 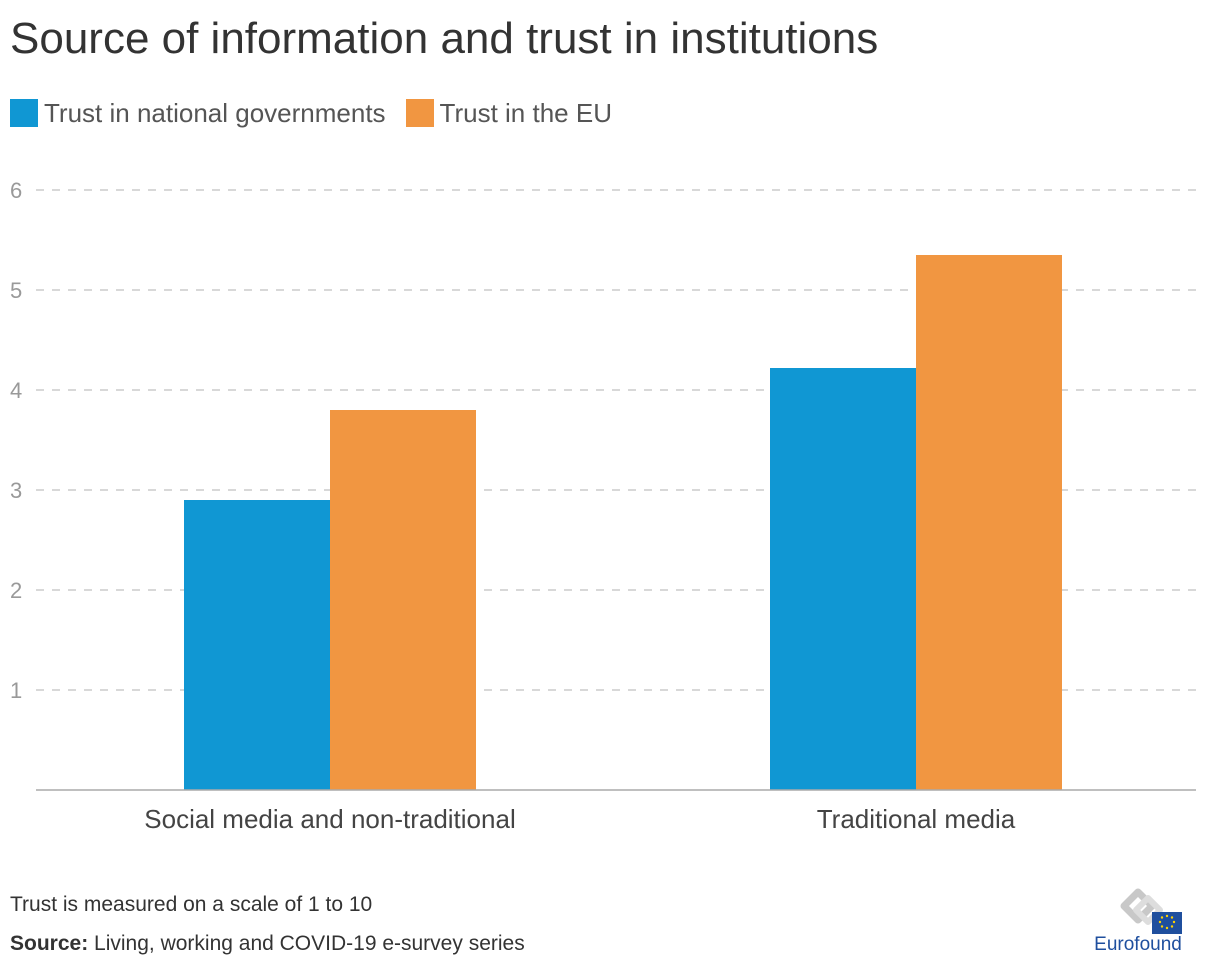 What do you see at coordinates (16, 290) in the screenshot?
I see `y-tick-label: 5` at bounding box center [16, 290].